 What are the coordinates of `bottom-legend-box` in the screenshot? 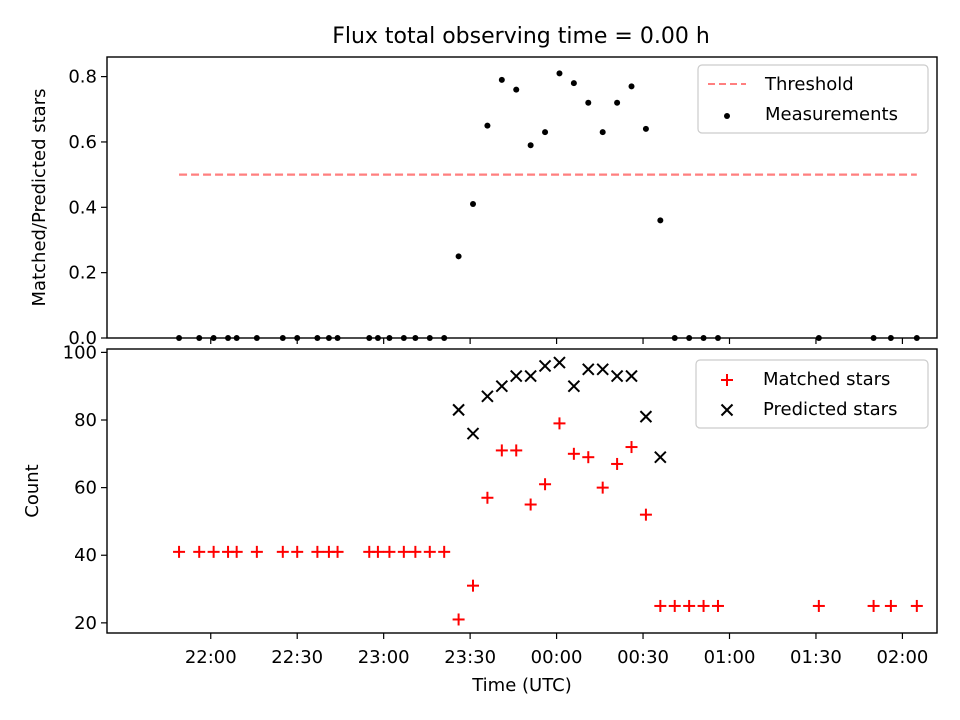 It's located at (812, 394).